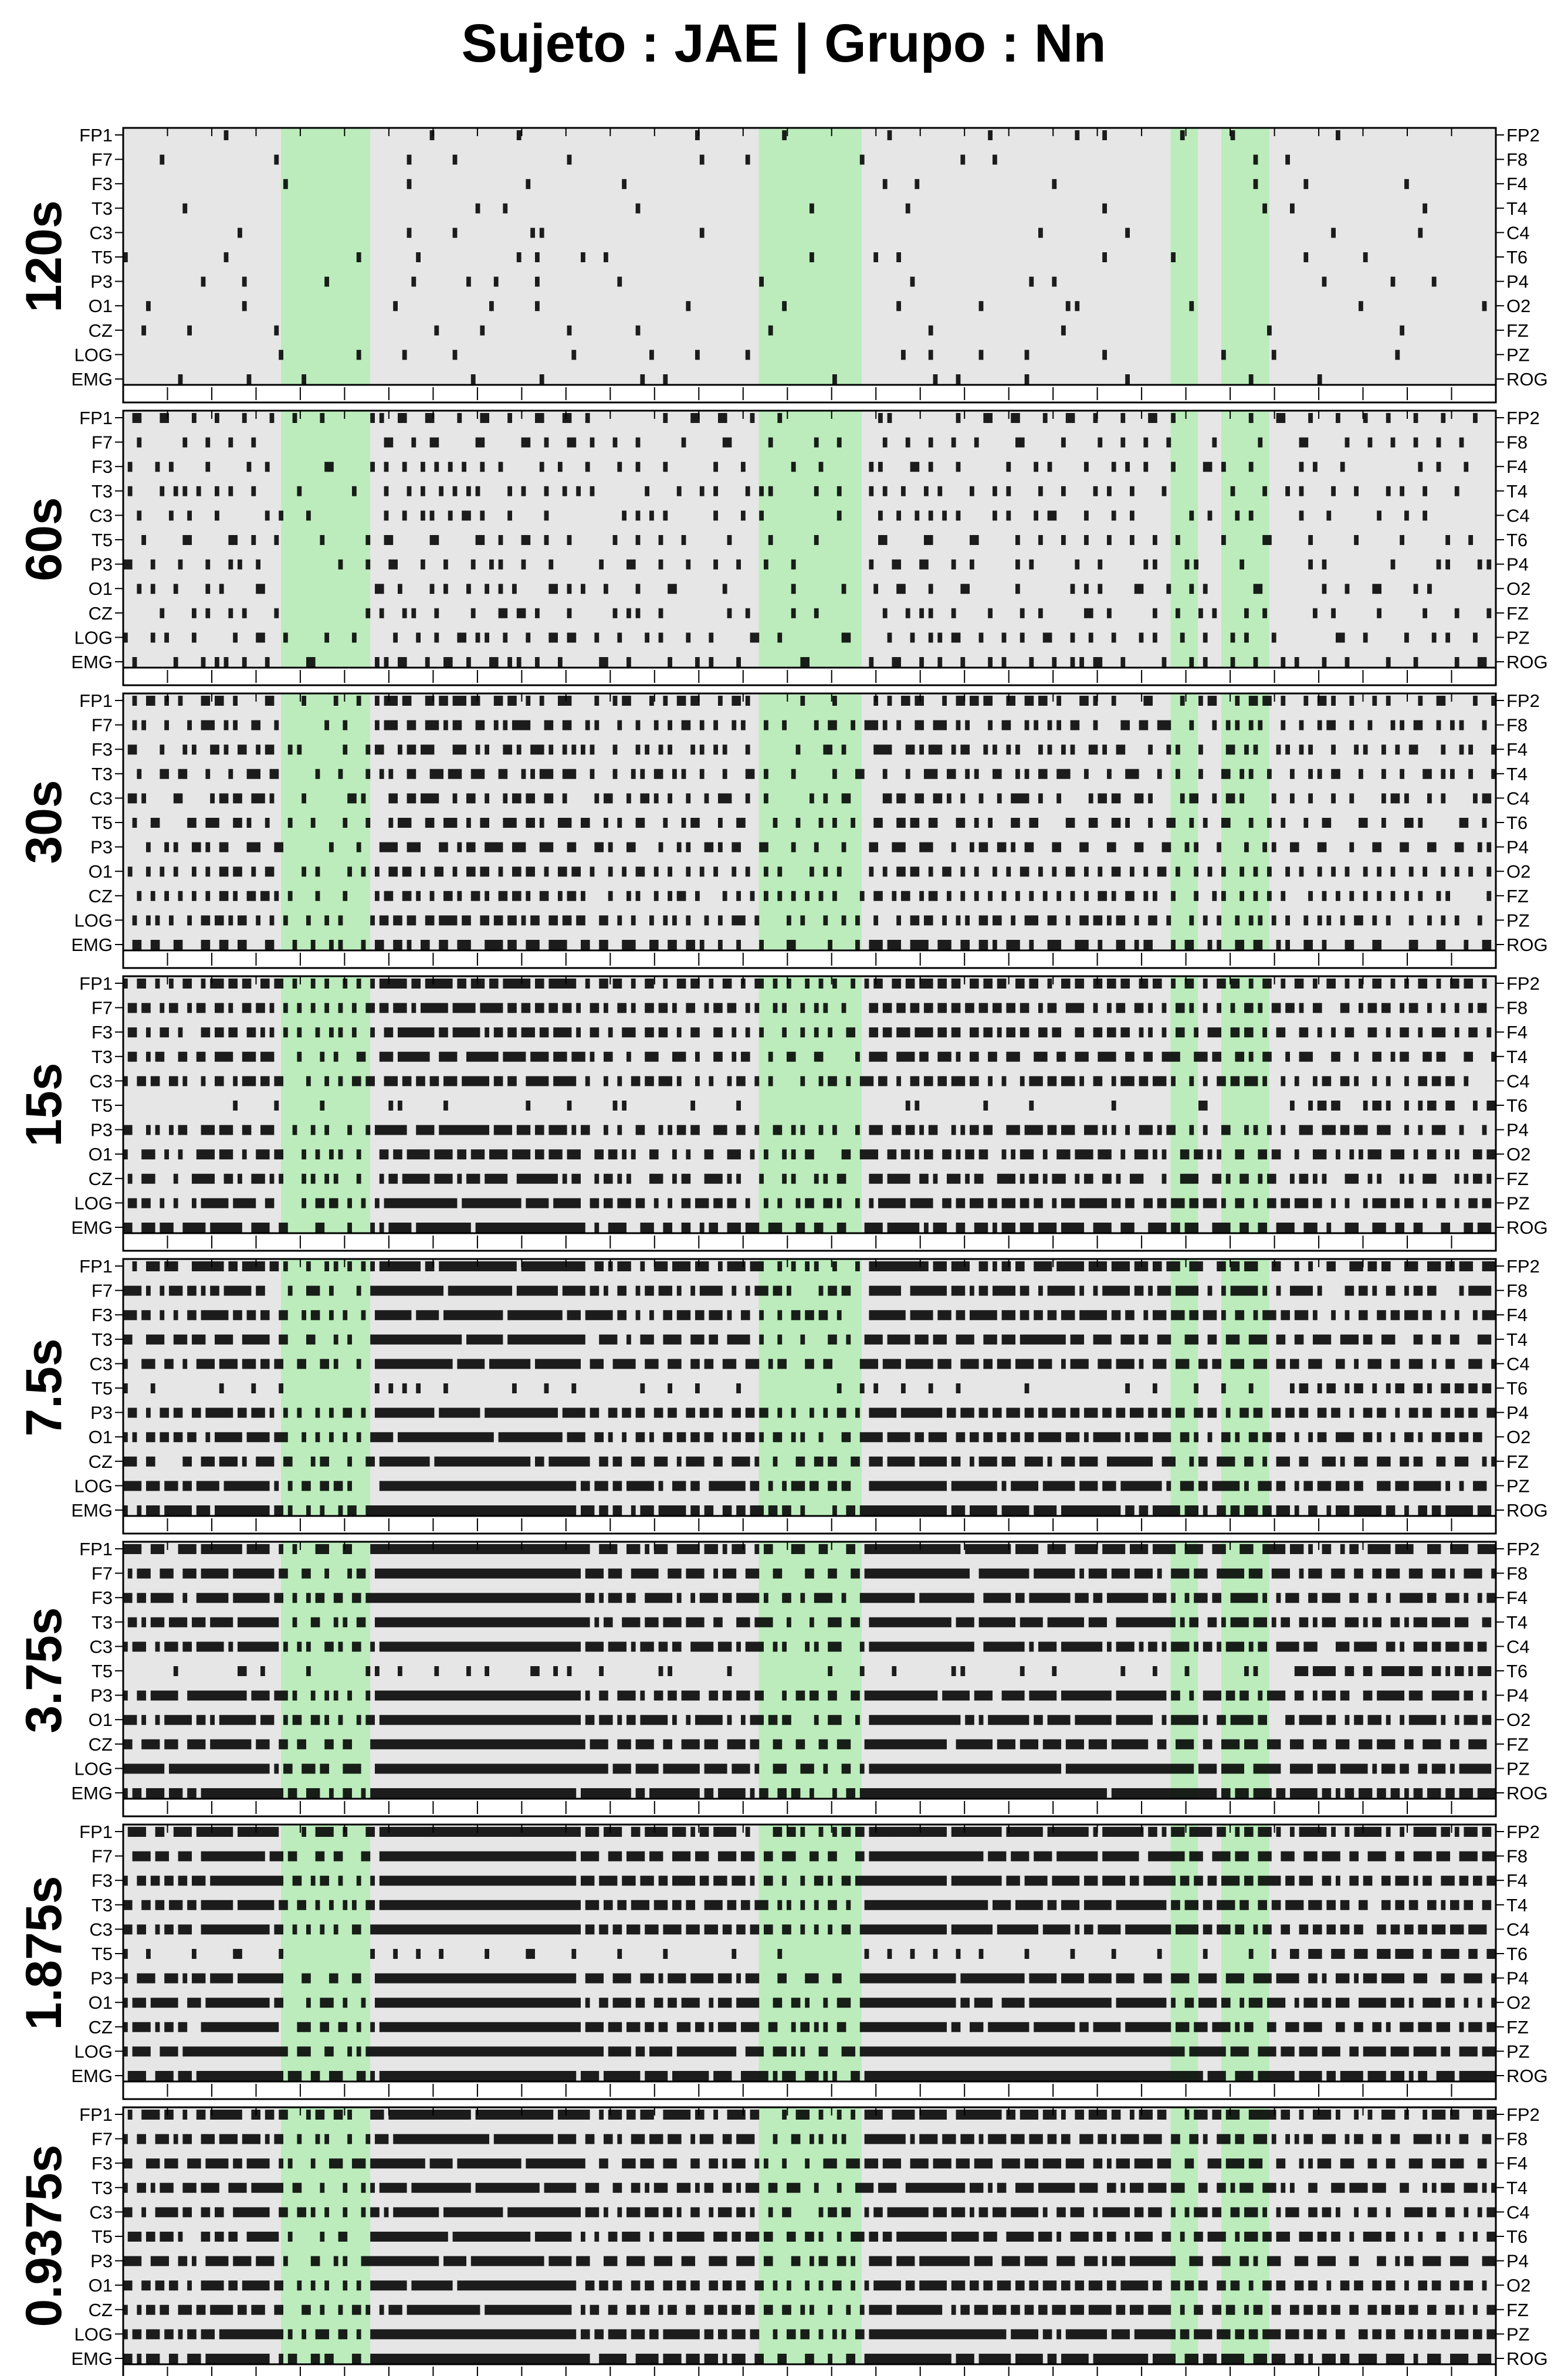 This screenshot has height=2376, width=1568. Describe the element at coordinates (101, 614) in the screenshot. I see `left-channel-label: CZ` at that location.